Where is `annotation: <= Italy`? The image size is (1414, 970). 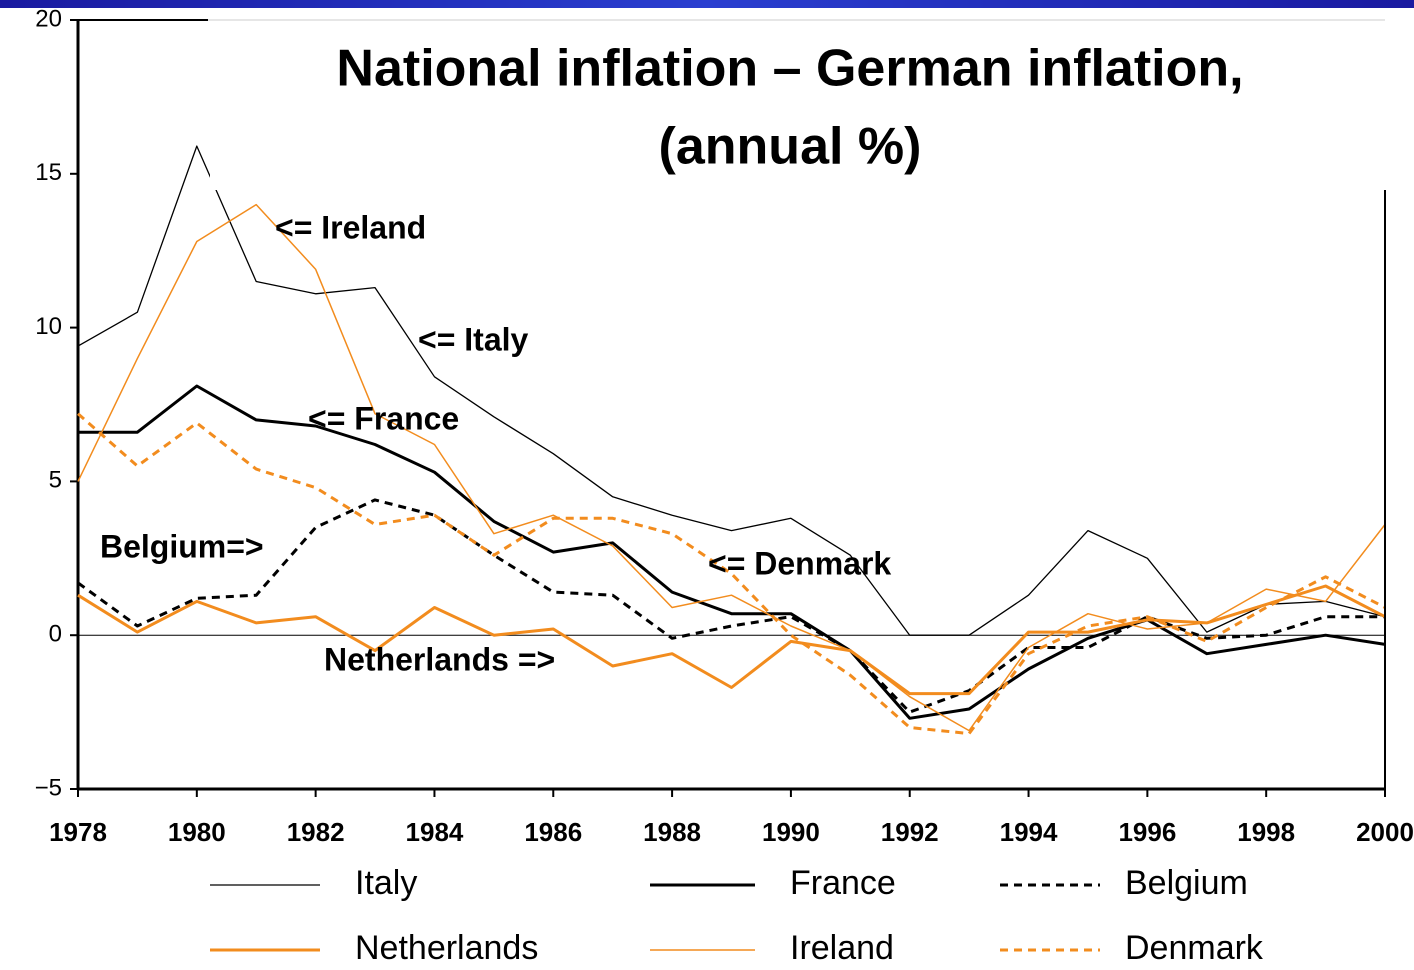 annotation: <= Italy is located at coordinates (473, 339).